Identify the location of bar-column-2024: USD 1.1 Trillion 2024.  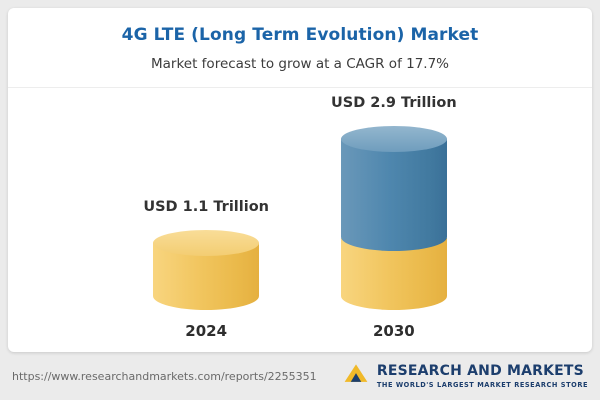
(206, 269).